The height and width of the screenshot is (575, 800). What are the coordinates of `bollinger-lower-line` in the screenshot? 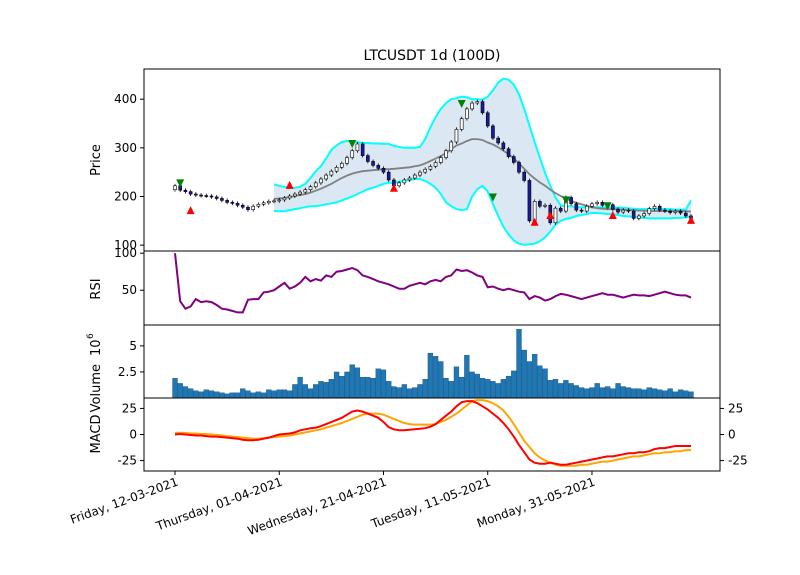 It's located at (483, 212).